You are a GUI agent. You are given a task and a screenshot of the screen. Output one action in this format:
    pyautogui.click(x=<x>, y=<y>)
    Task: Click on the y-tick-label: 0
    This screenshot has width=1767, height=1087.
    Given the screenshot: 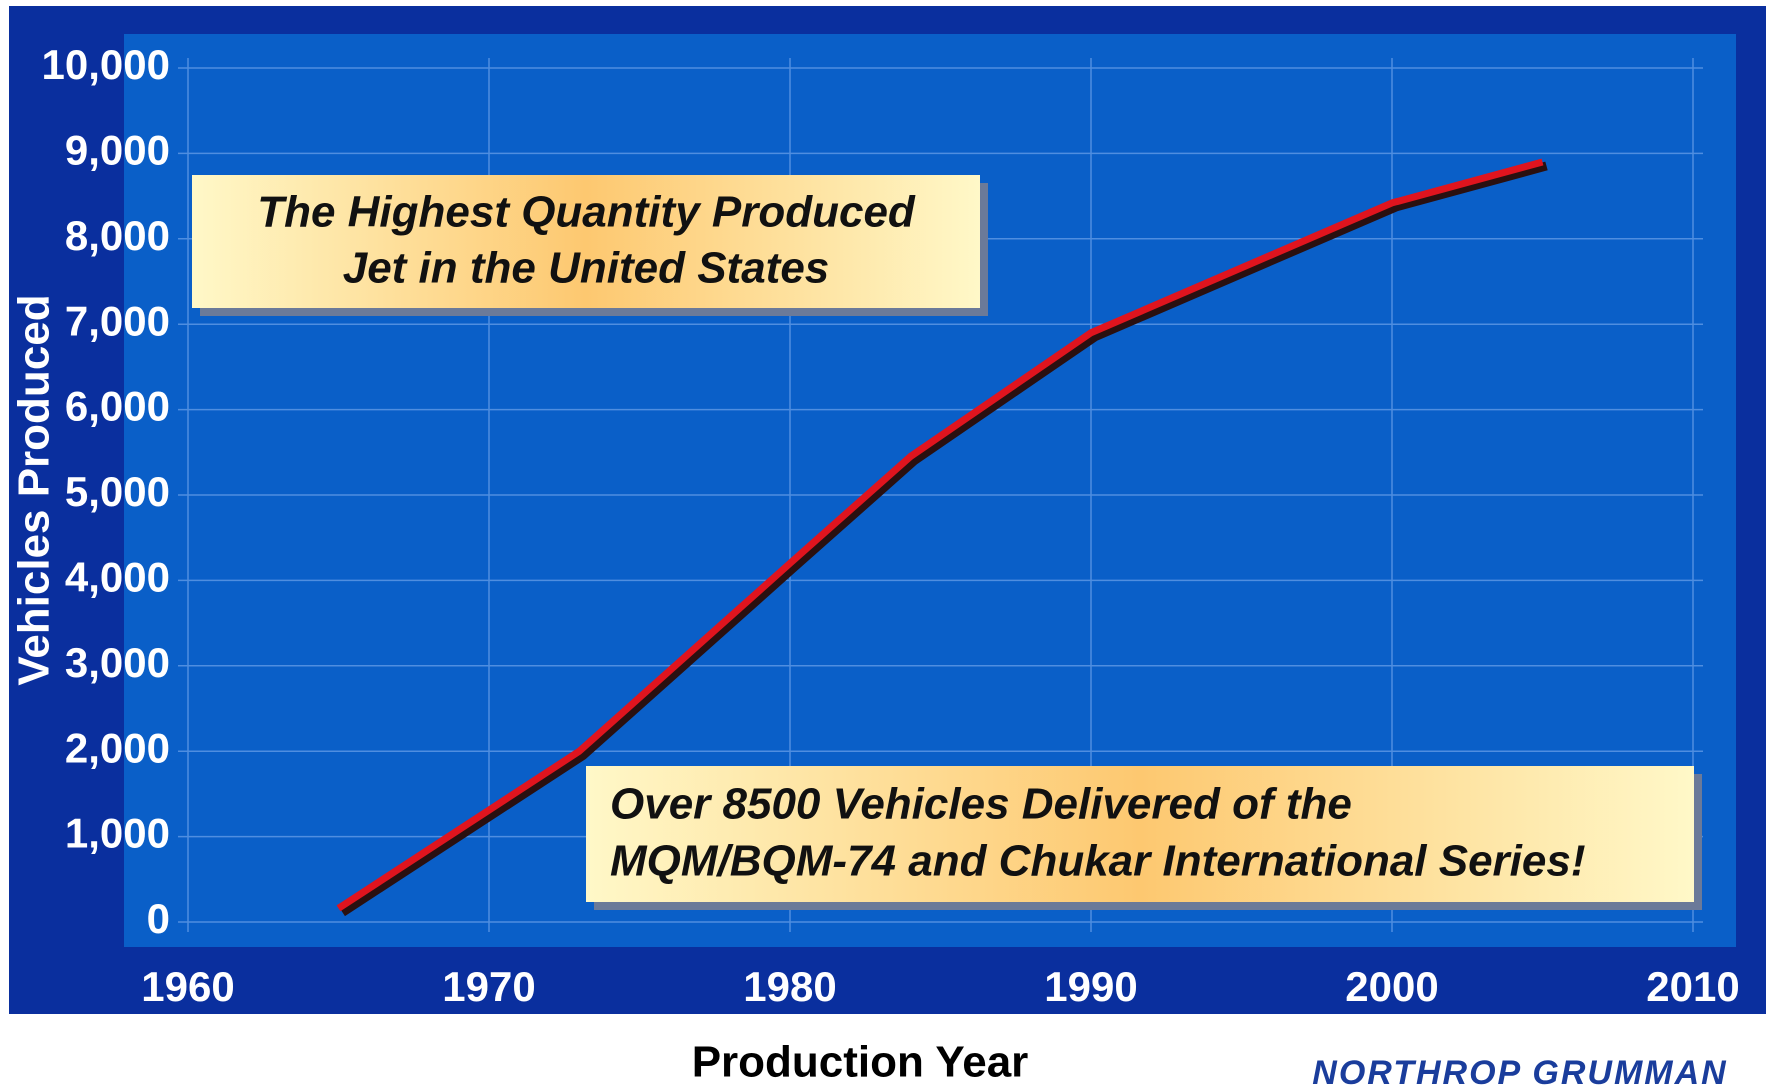 What is the action you would take?
    pyautogui.click(x=158, y=918)
    